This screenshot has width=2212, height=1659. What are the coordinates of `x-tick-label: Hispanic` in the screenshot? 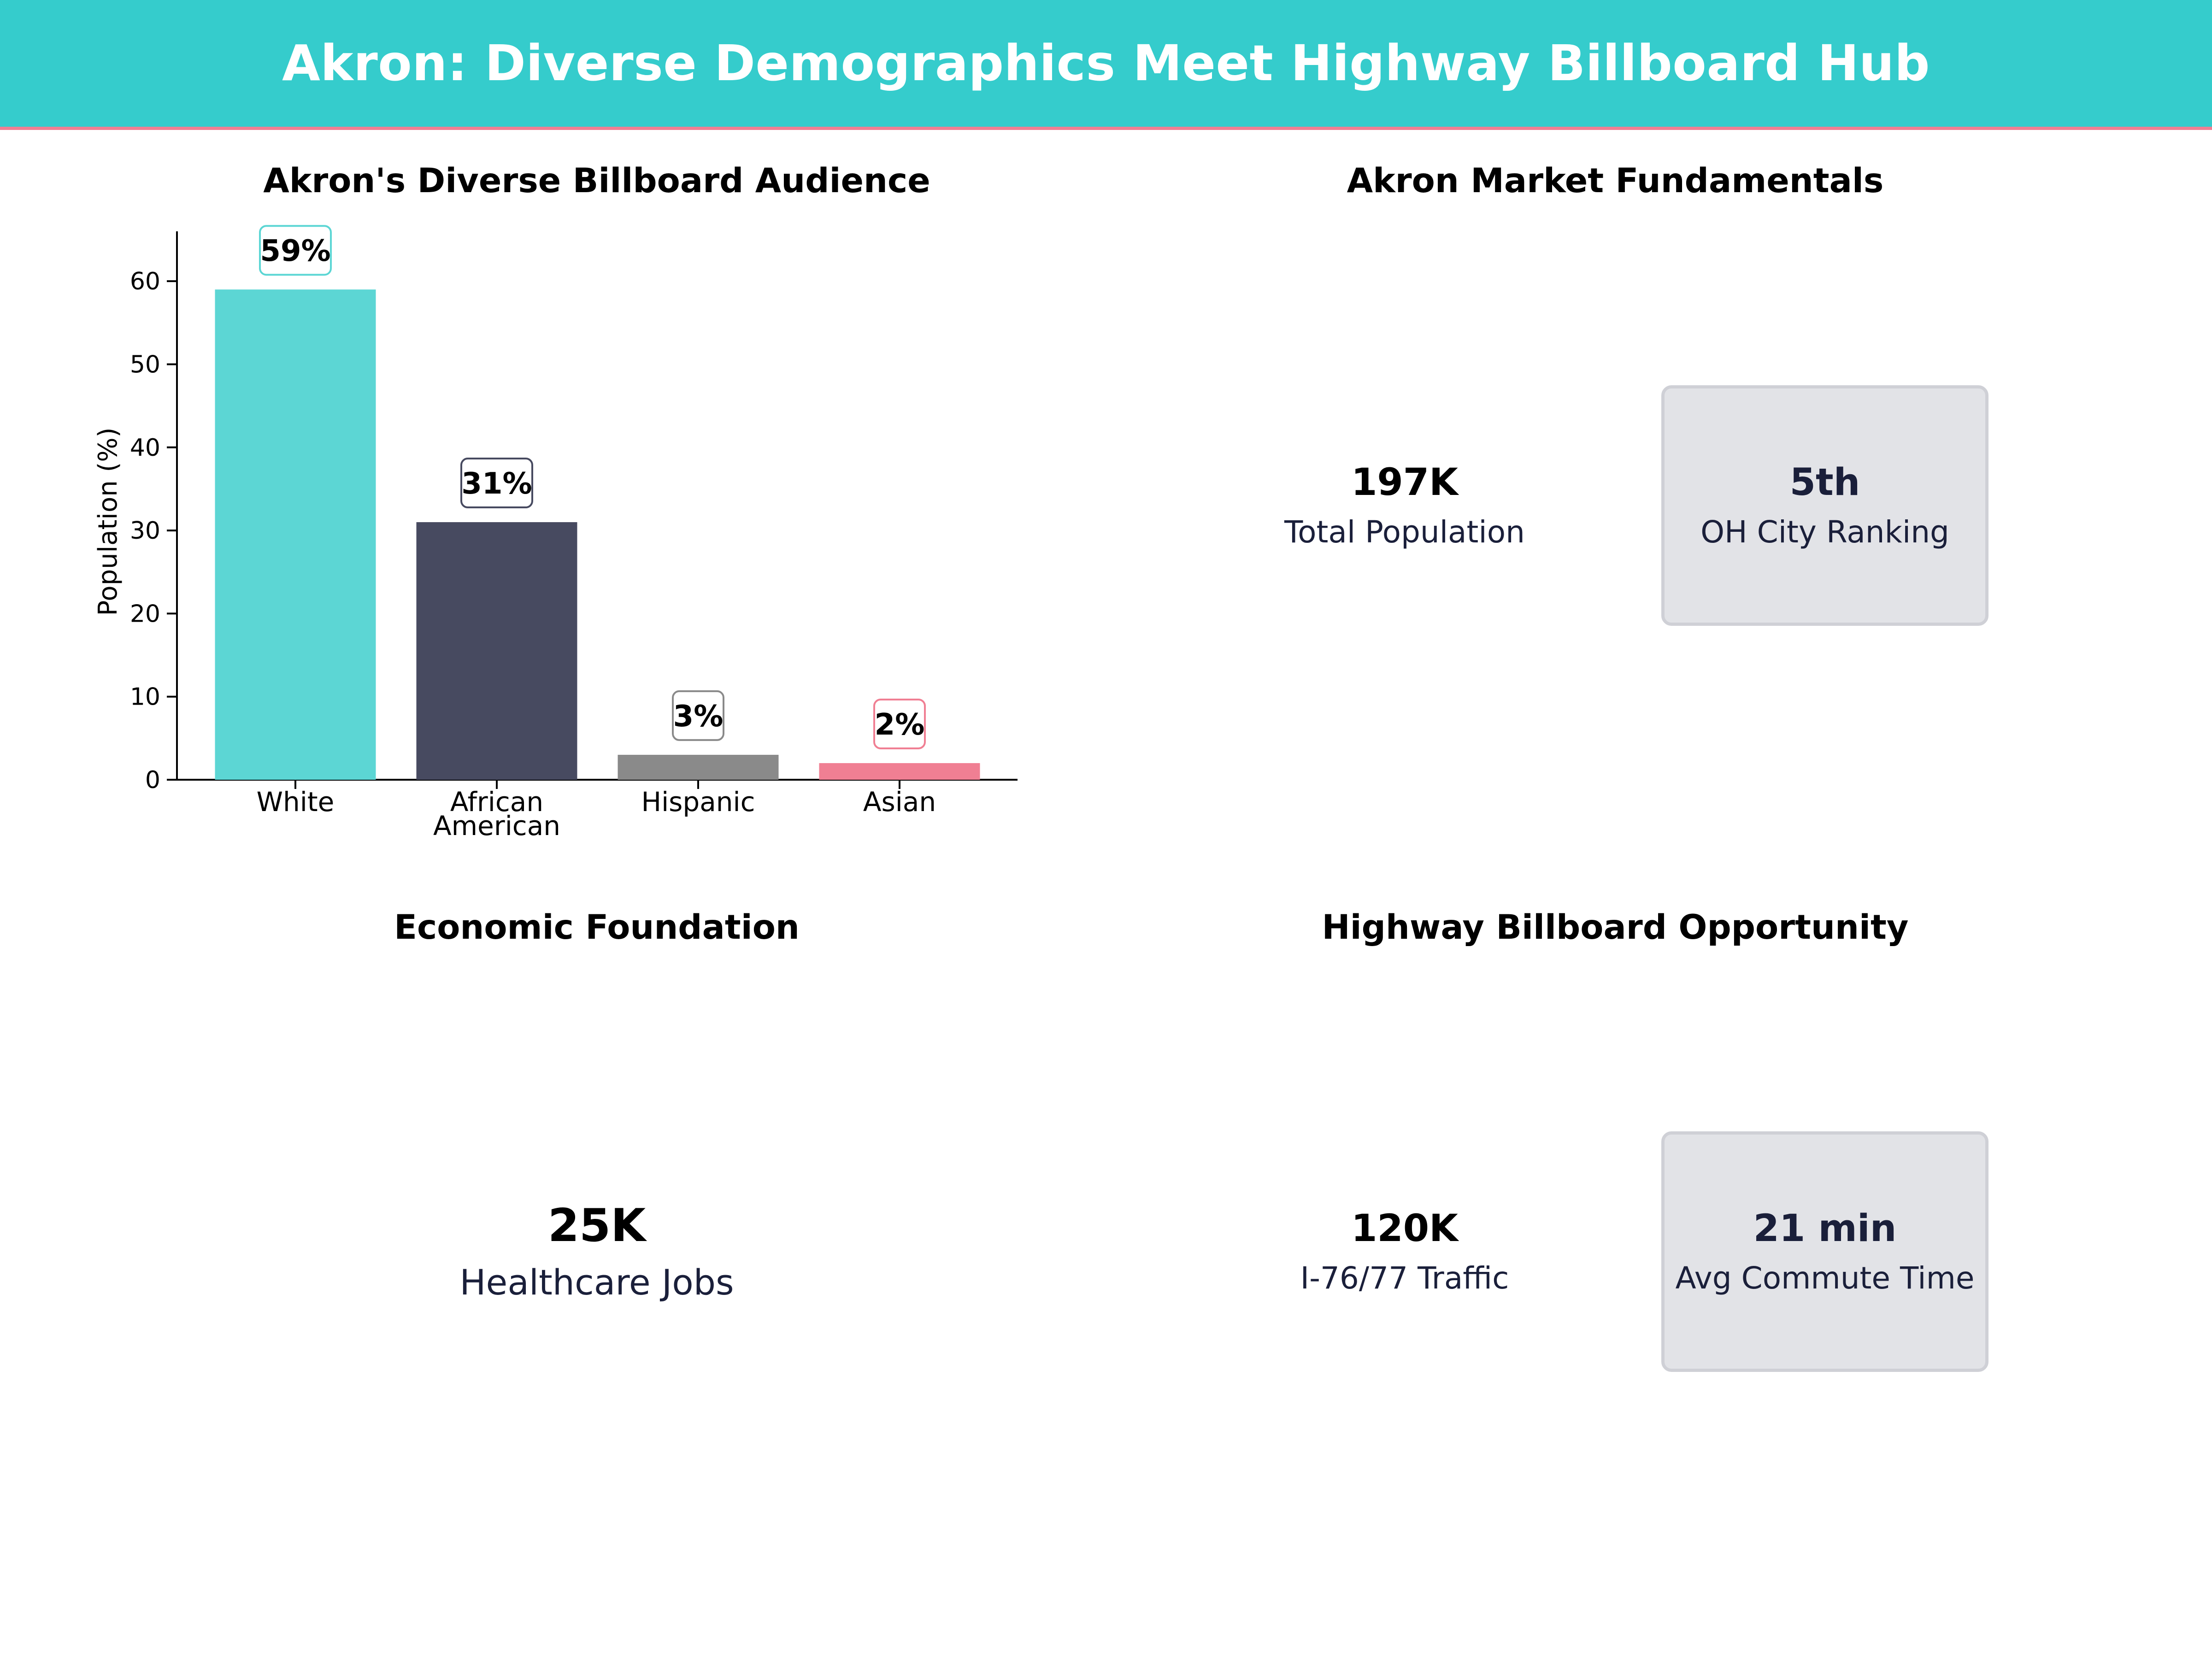 It's located at (698, 802).